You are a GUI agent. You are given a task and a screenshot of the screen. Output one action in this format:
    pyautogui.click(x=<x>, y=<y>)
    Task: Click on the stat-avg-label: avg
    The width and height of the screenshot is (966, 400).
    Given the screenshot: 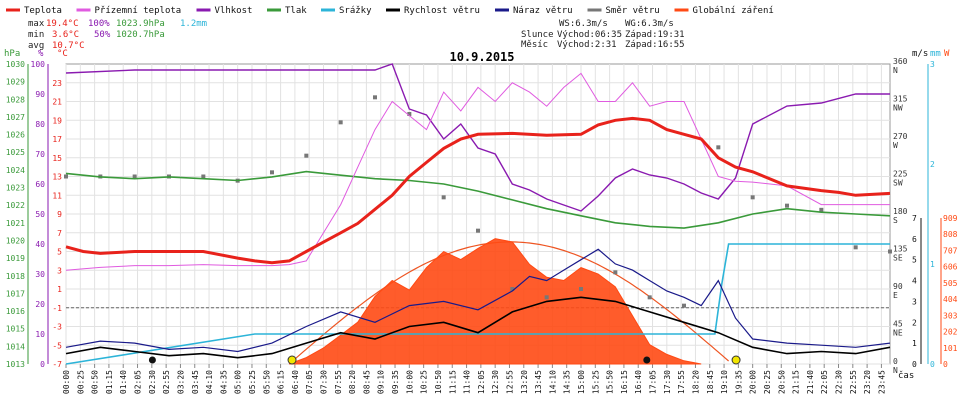 What is the action you would take?
    pyautogui.click(x=36, y=46)
    